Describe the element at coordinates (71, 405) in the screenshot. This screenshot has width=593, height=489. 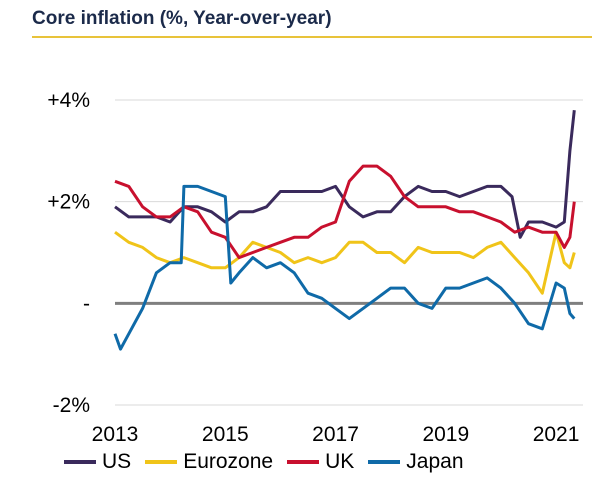
I see `y-tick-label: -2%` at that location.